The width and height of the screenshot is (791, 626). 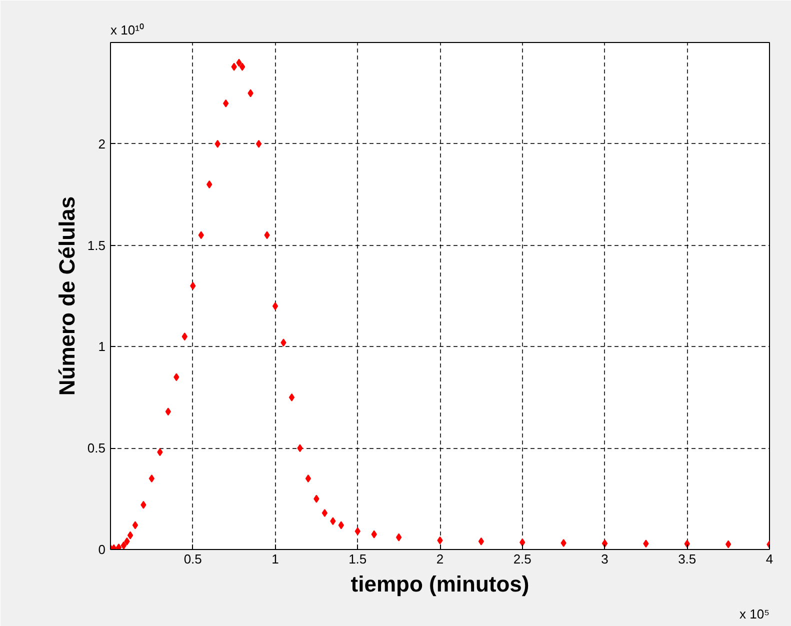 I want to click on x-tick-label: 3.5, so click(x=687, y=559).